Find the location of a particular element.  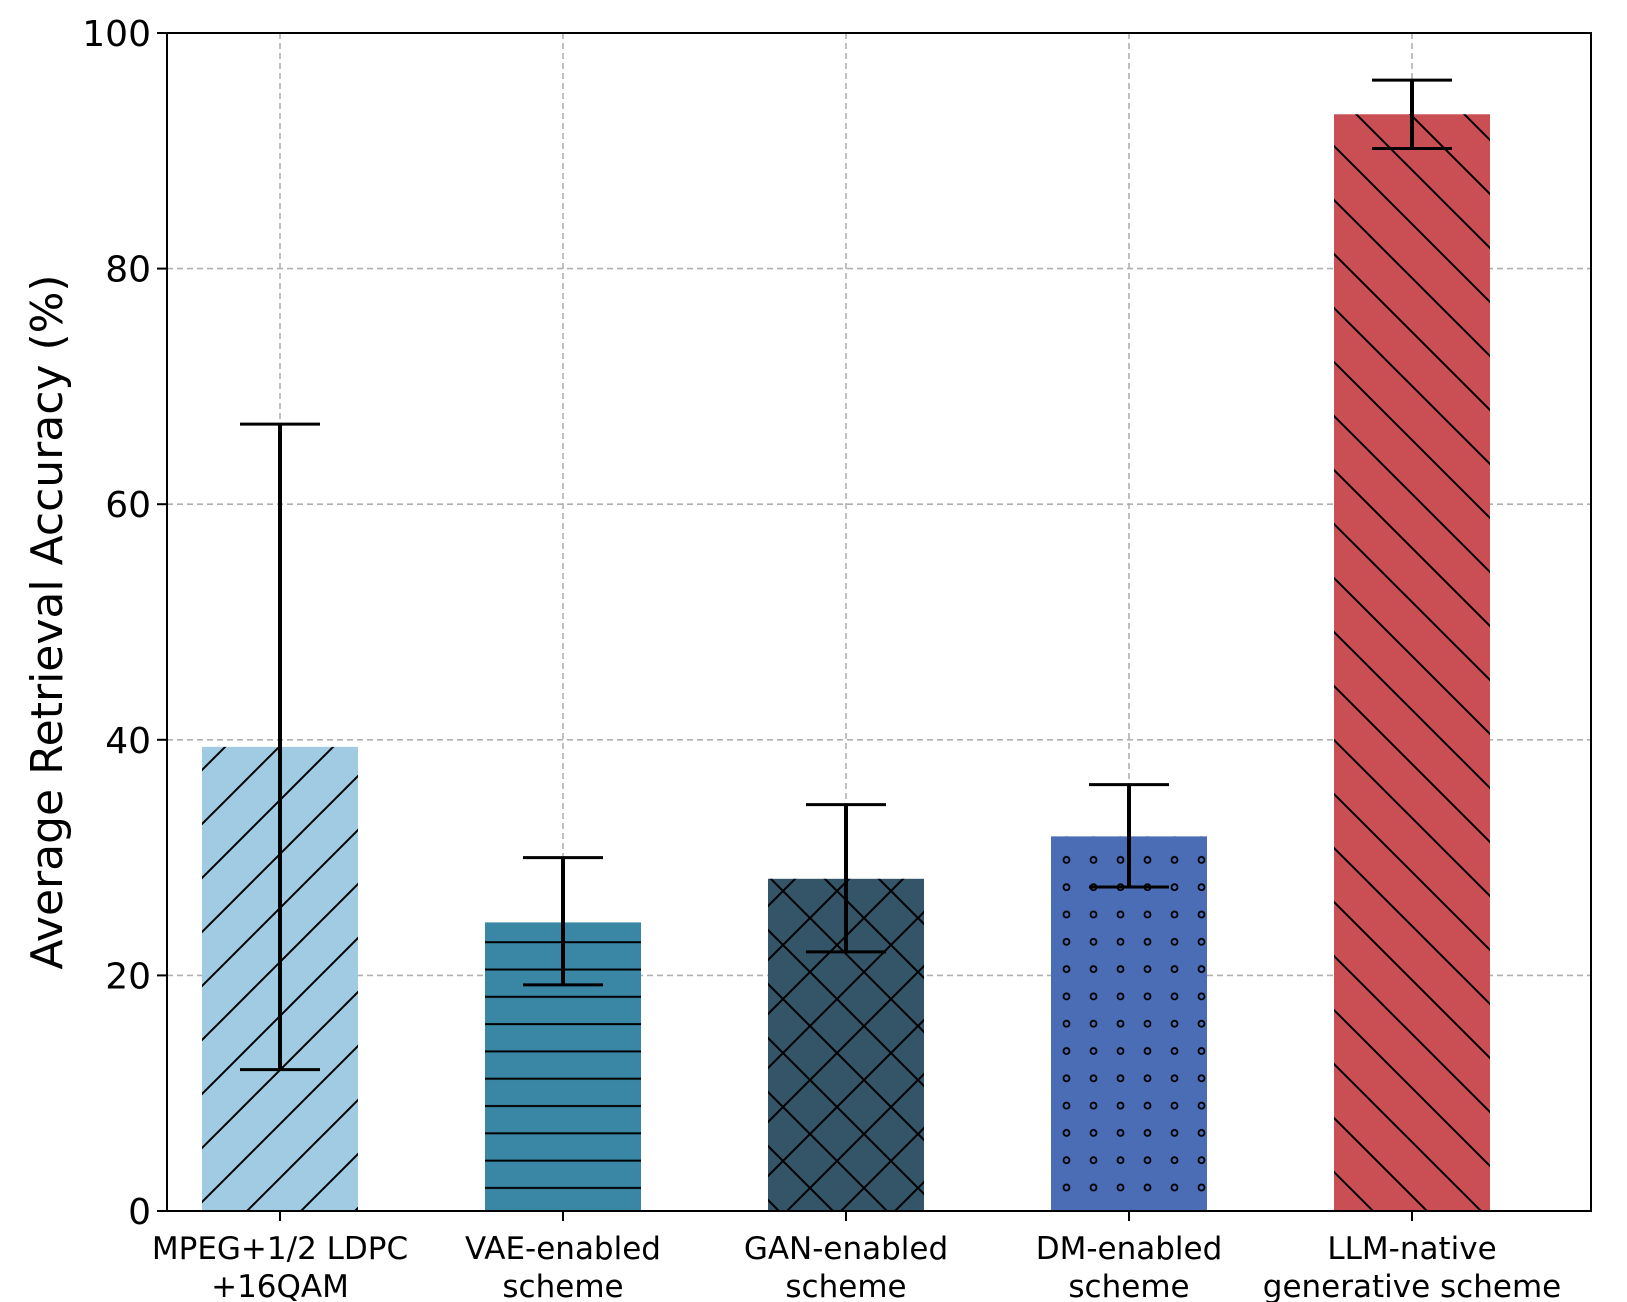

y-axis-title: Average Retrieval Accuracy (%) is located at coordinates (47, 621).